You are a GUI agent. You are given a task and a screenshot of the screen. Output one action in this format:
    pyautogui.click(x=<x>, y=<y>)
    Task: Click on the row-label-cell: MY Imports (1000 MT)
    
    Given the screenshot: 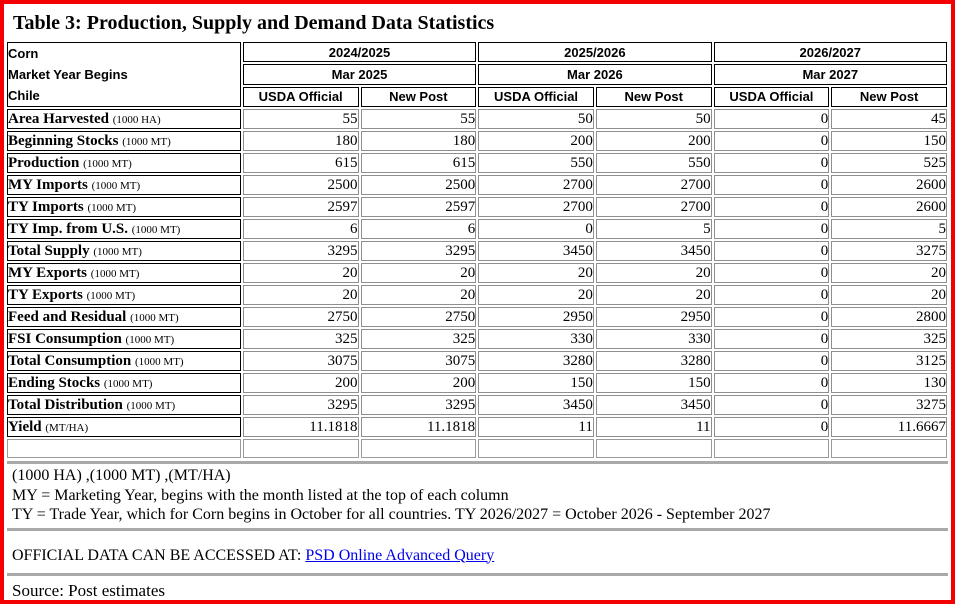 What is the action you would take?
    pyautogui.click(x=124, y=185)
    